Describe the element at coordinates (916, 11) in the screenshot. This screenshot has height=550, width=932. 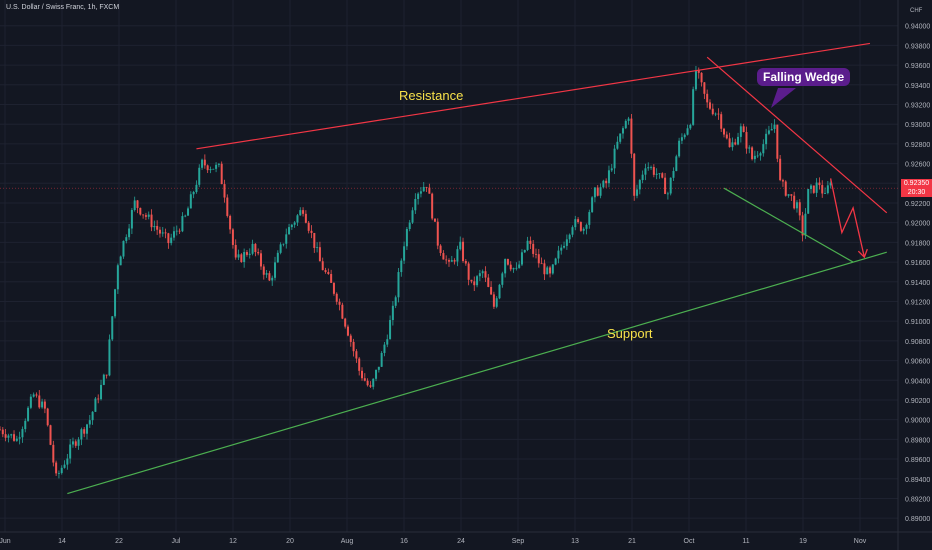
I see `currency-label: CHF` at that location.